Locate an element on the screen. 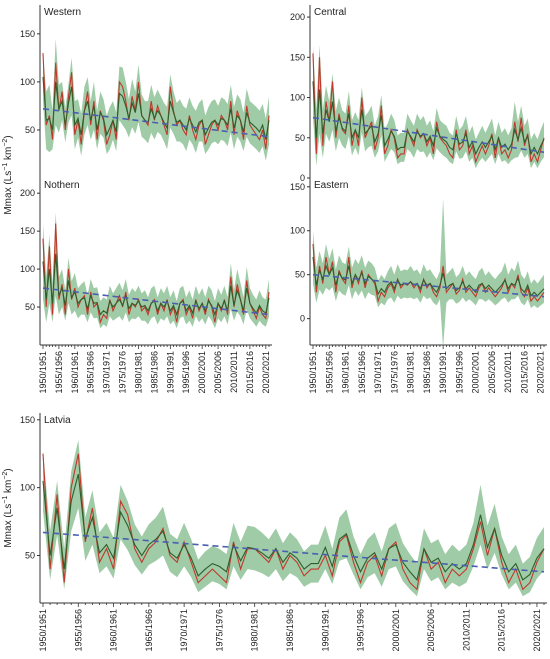 Image resolution: width=550 pixels, height=659 pixels. y-axis-label-top: Mmax (Ls−1 km−2) is located at coordinates (8, 174).